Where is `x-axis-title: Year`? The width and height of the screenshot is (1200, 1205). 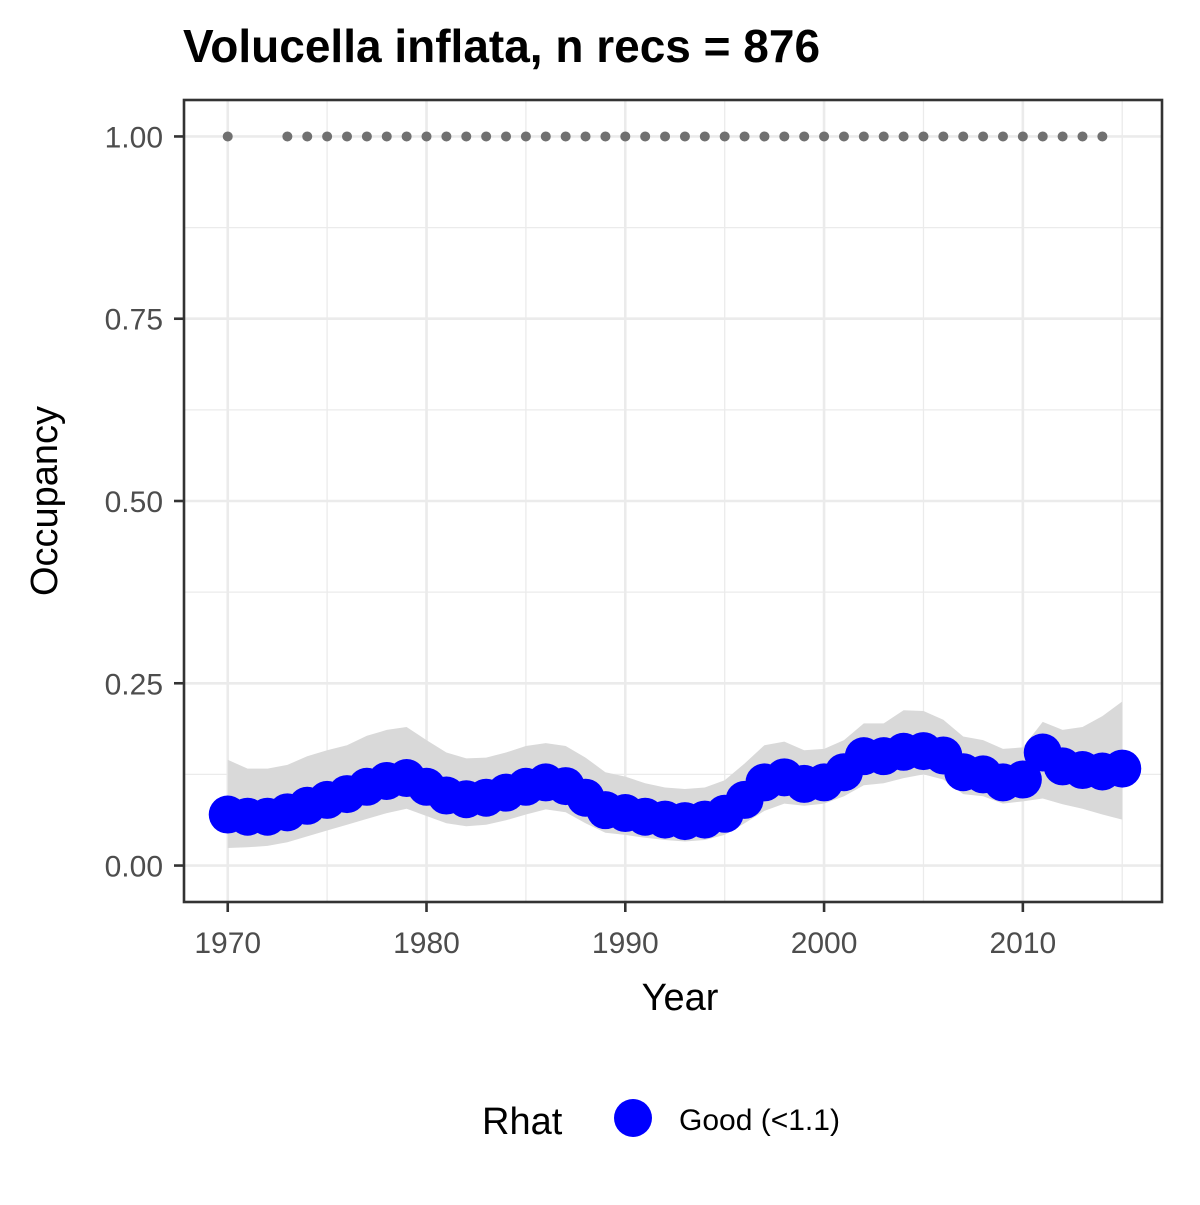
x-axis-title: Year is located at coordinates (680, 998).